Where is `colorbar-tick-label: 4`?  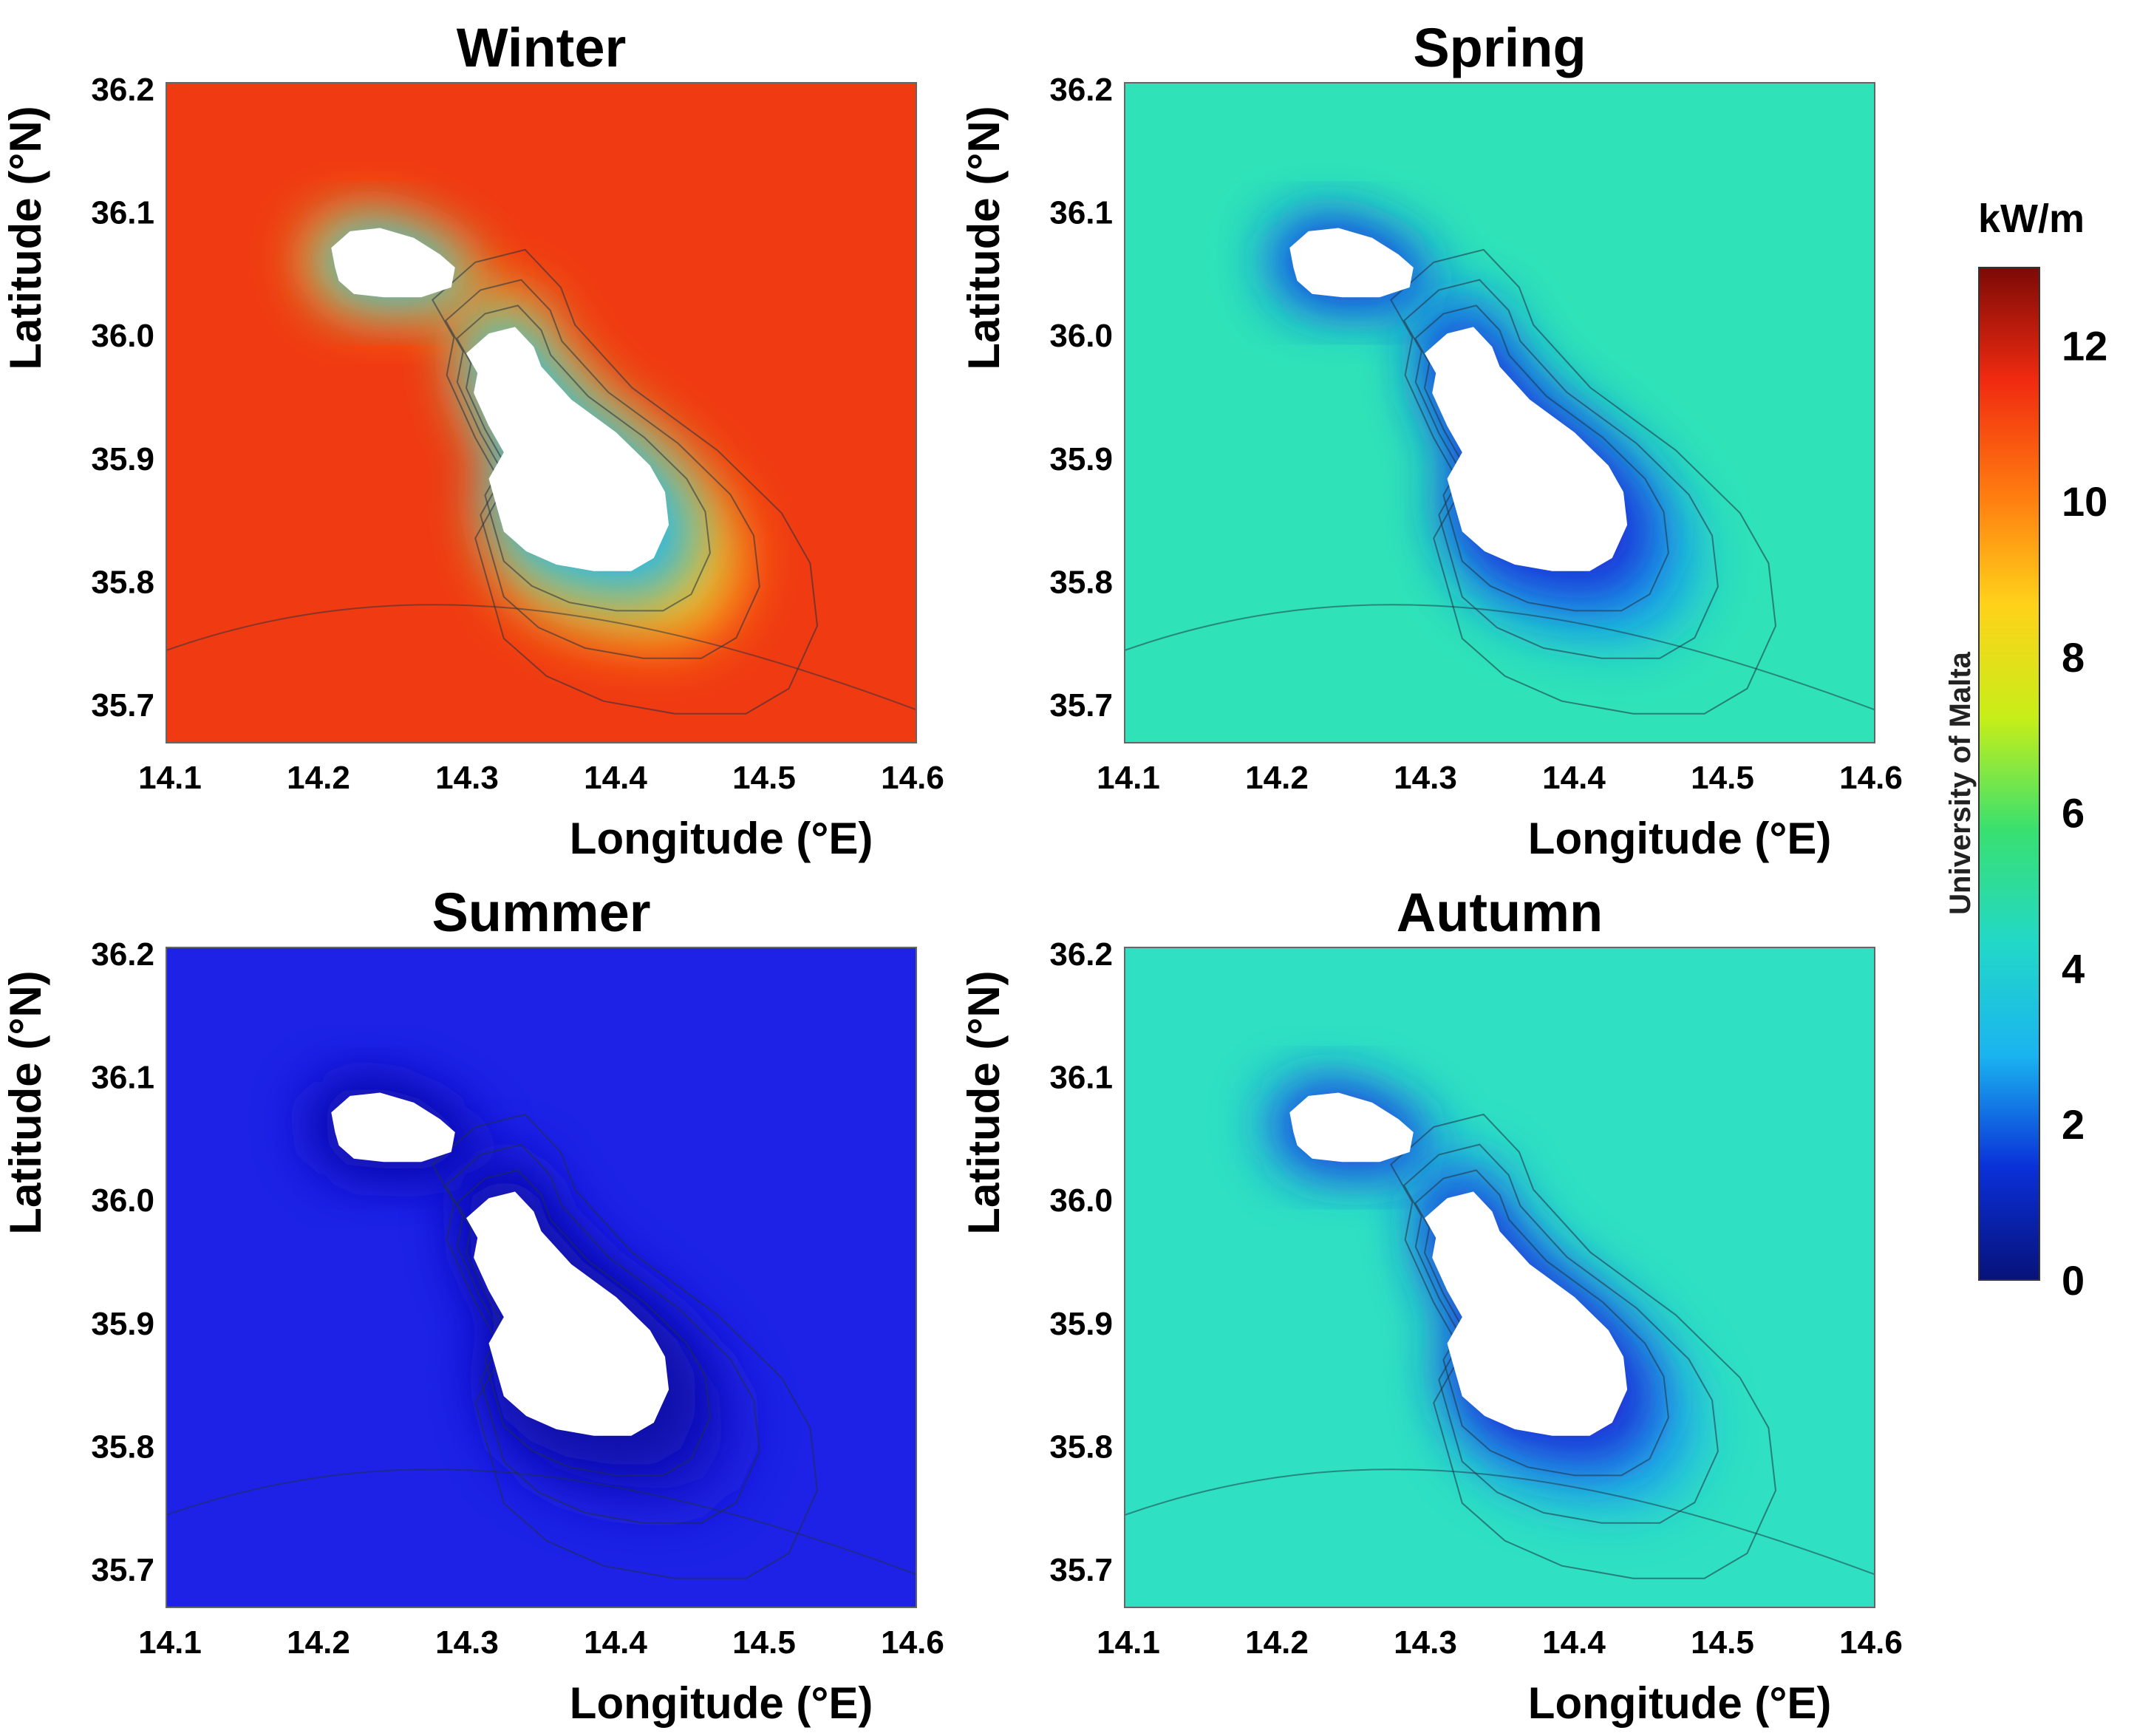 colorbar-tick-label: 4 is located at coordinates (2073, 968).